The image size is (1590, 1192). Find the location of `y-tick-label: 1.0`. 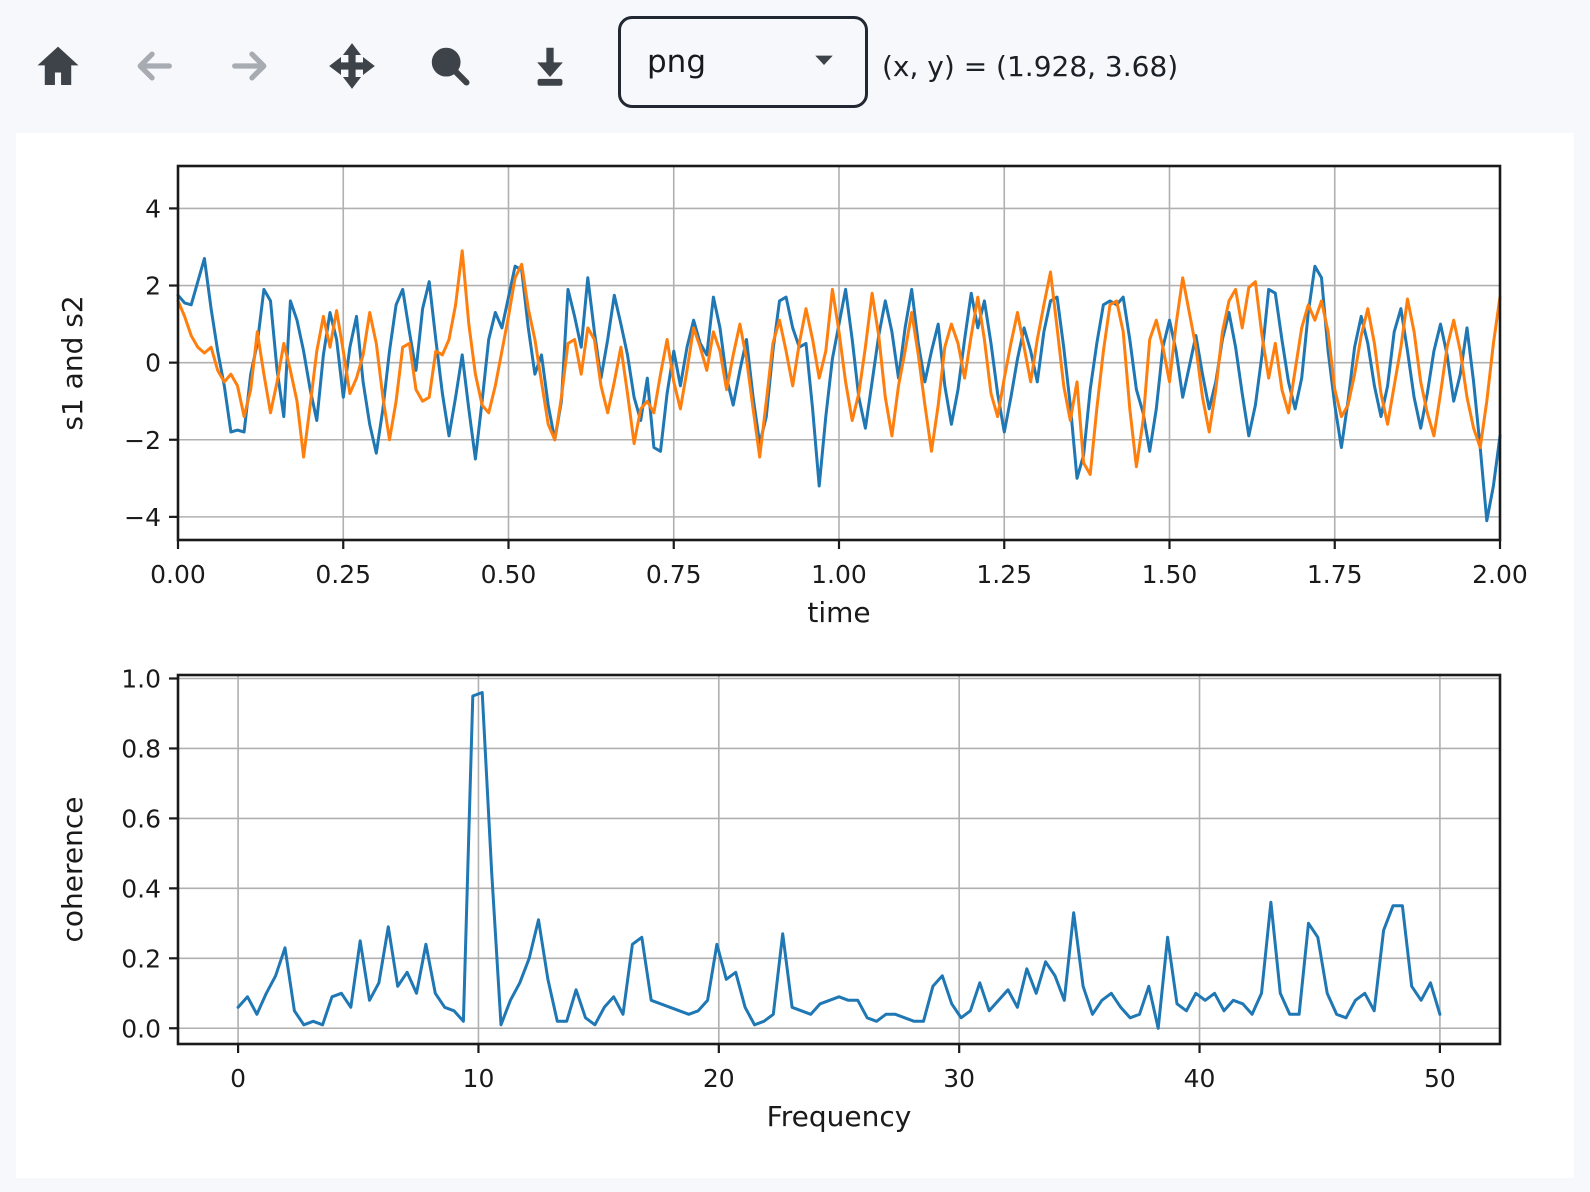

y-tick-label: 1.0 is located at coordinates (141, 678).